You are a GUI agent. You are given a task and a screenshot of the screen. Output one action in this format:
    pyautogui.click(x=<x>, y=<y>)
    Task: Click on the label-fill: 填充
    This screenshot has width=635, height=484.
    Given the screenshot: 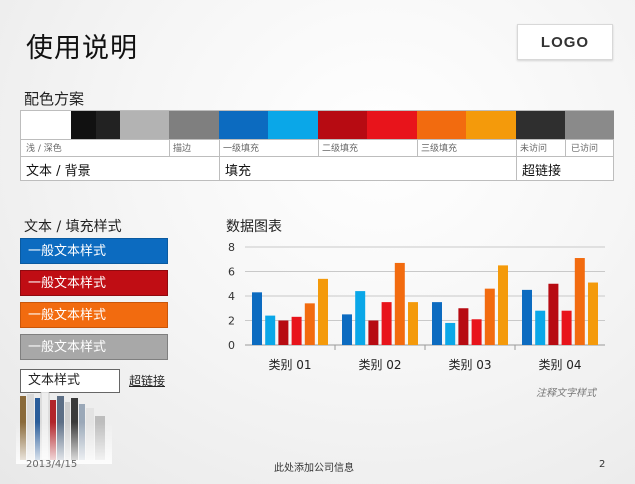 What is the action you would take?
    pyautogui.click(x=238, y=171)
    